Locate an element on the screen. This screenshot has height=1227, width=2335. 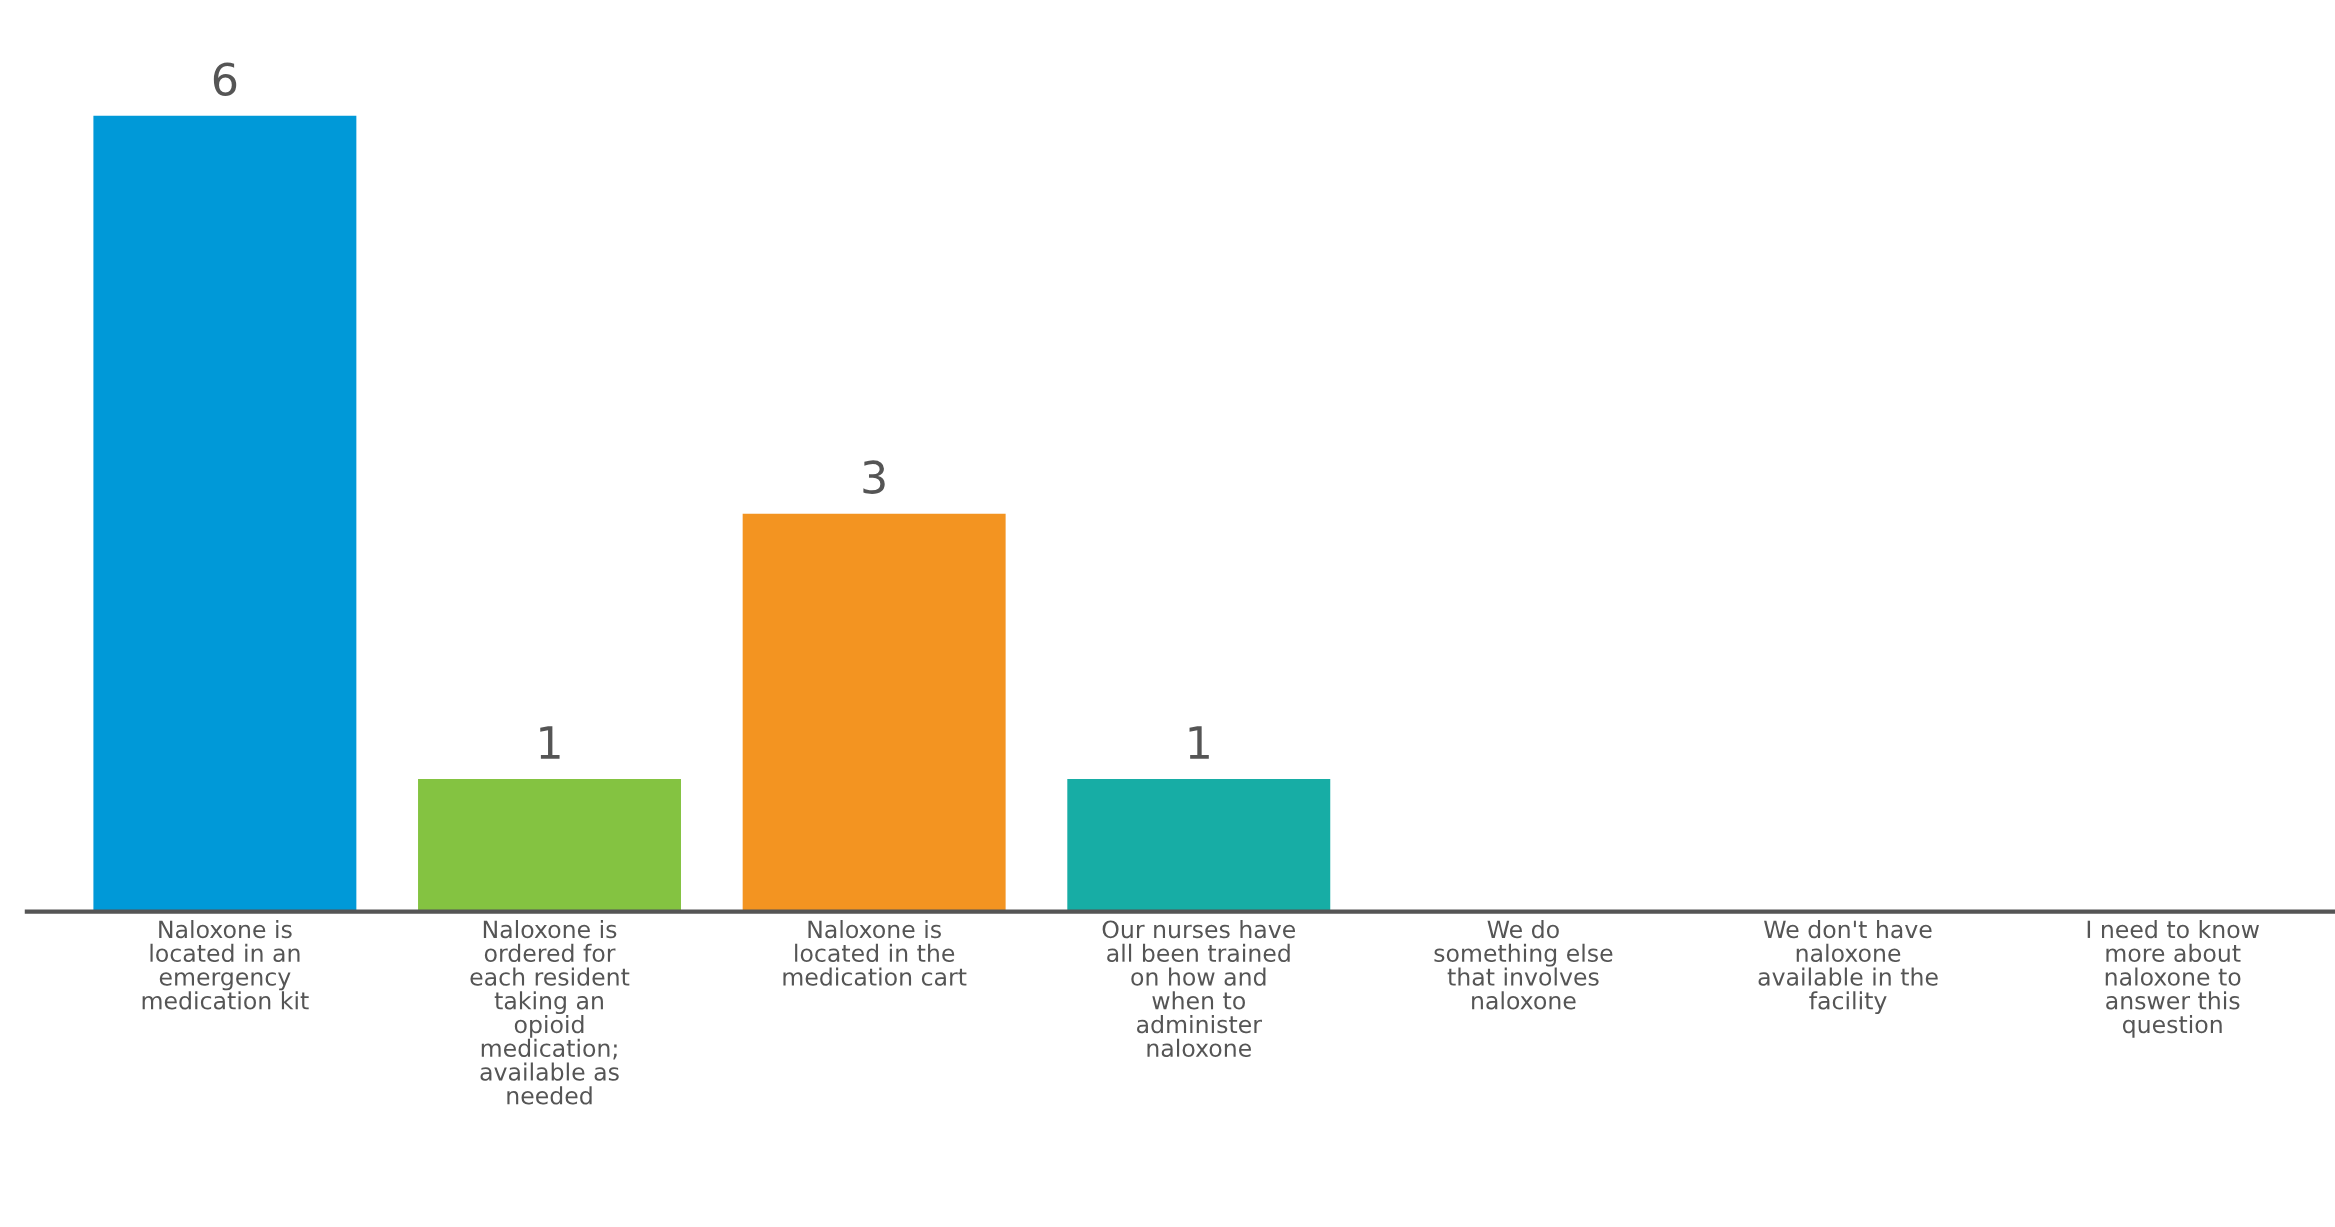
data-label: 6 is located at coordinates (225, 79).